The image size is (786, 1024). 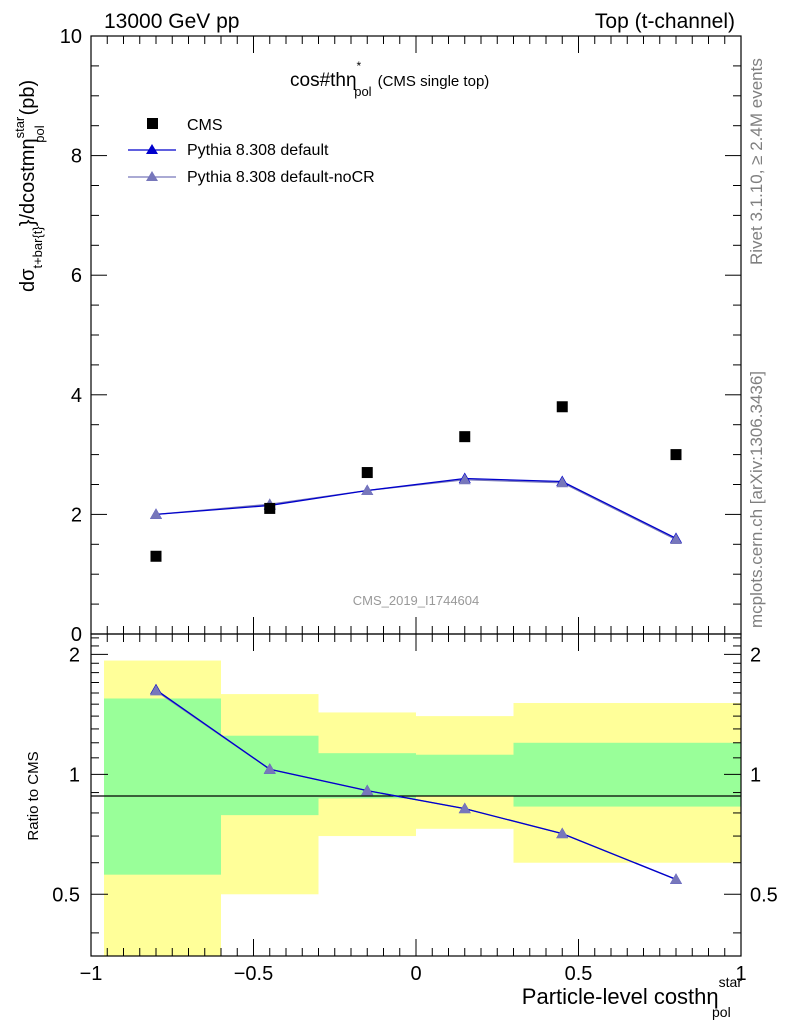 What do you see at coordinates (91, 974) in the screenshot?
I see `x-tick-label: −1` at bounding box center [91, 974].